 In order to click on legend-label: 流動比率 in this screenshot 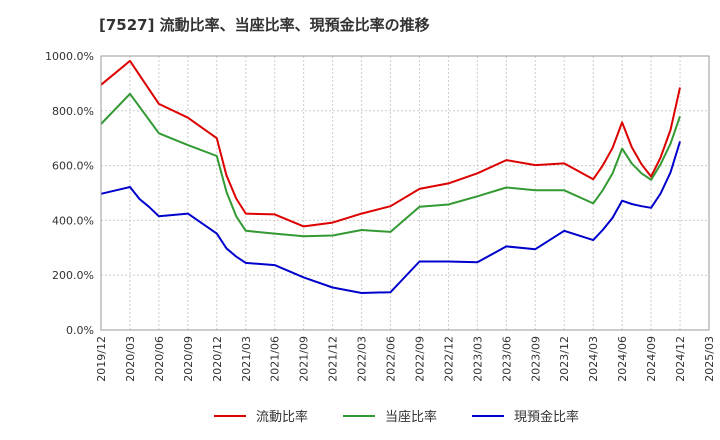, I will do `click(282, 417)`.